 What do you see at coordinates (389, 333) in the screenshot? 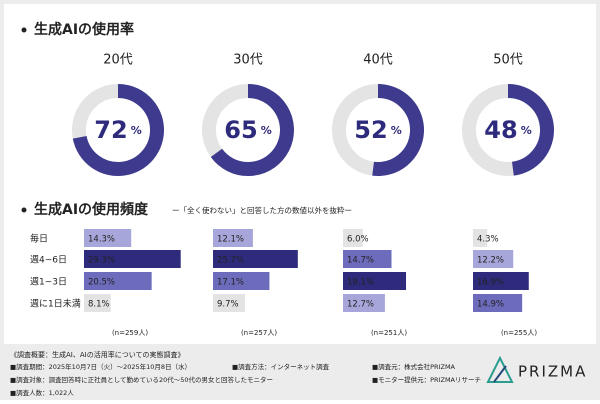
I see `sample-note: (n=251人)` at bounding box center [389, 333].